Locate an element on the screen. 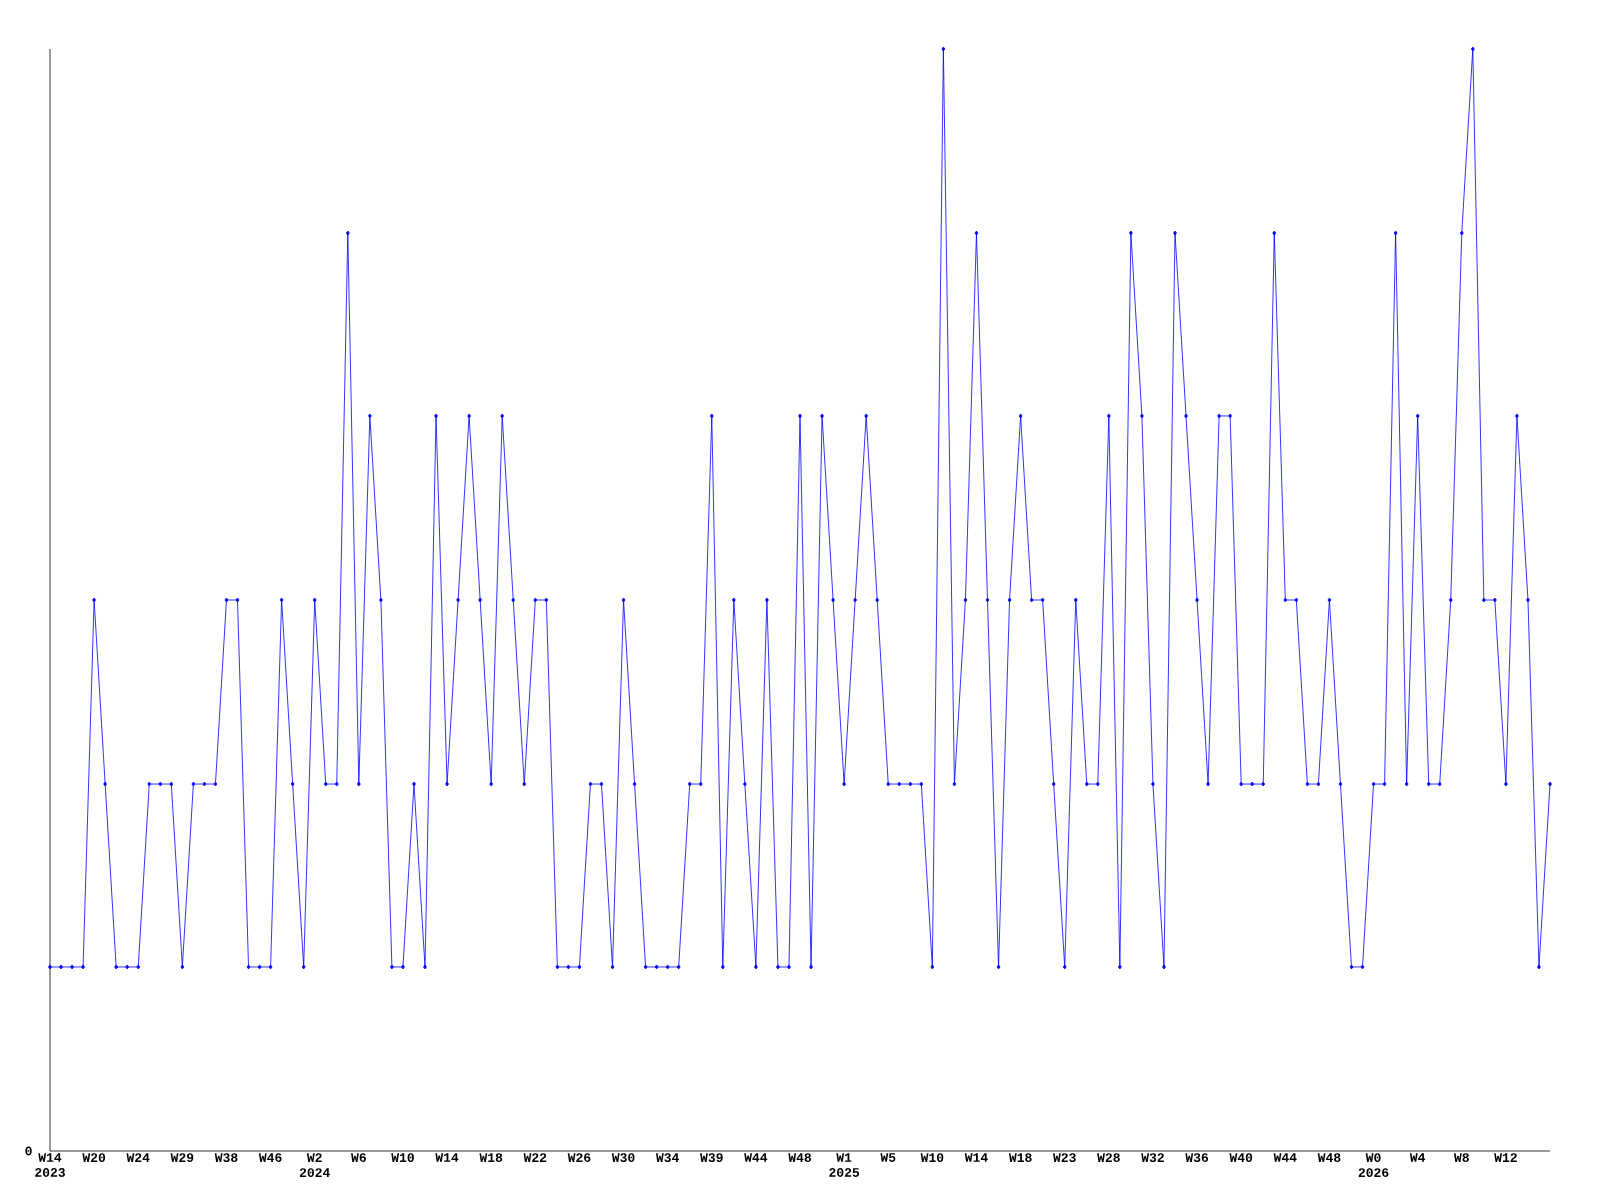 The image size is (1600, 1200). x-tick-label: W0 2026 is located at coordinates (1373, 1165).